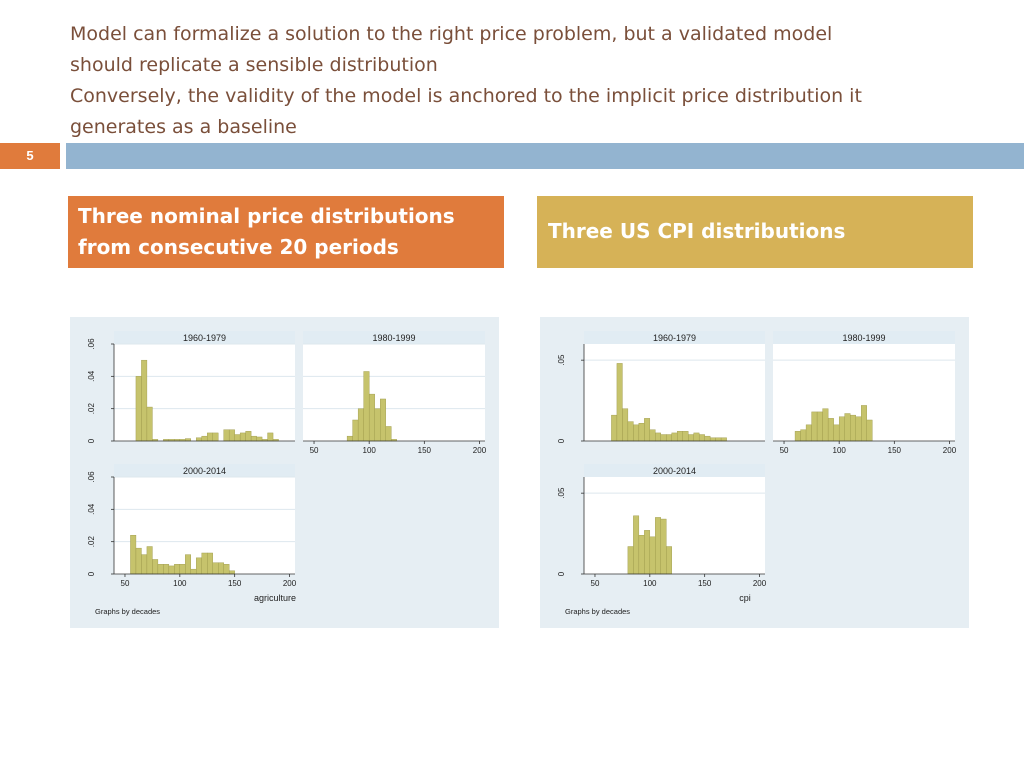 The width and height of the screenshot is (1024, 768). What do you see at coordinates (91, 477) in the screenshot?
I see `agri-y-tick-label: .06` at bounding box center [91, 477].